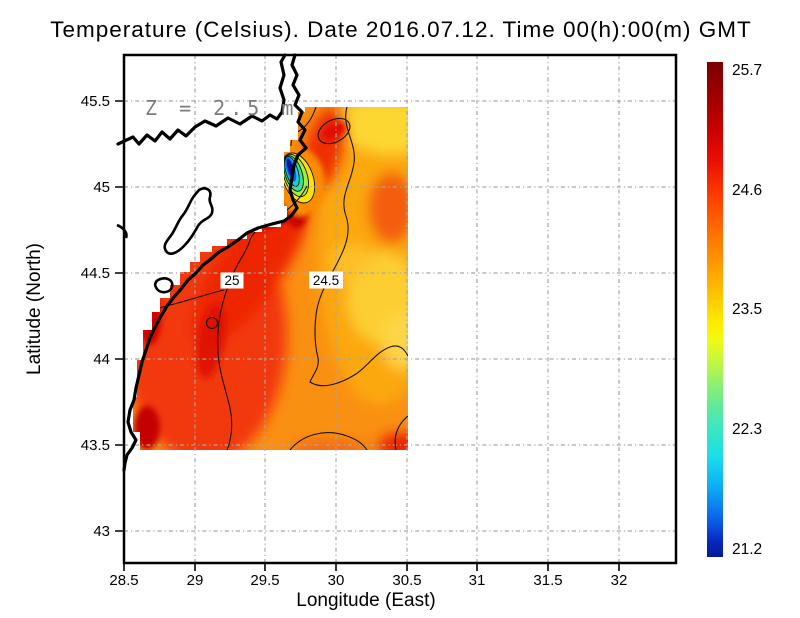 This screenshot has height=618, width=800. I want to click on y-tick-labels: 45.5 45 44.5 44 43.5 43, so click(95, 316).